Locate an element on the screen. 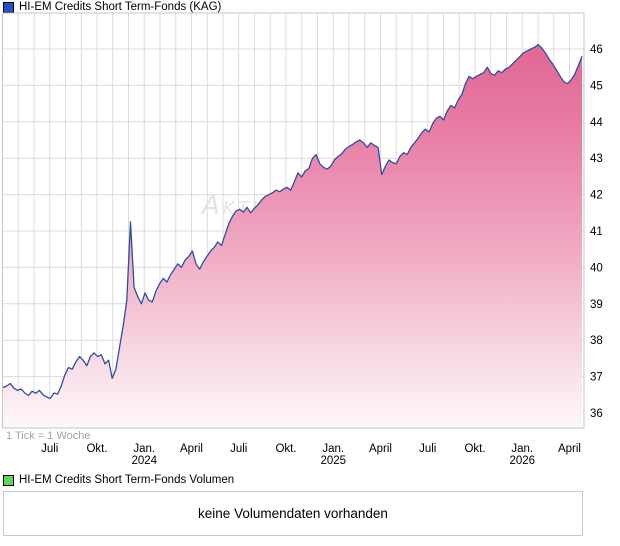 This screenshot has width=620, height=546. y-axis-tick-label: 40 is located at coordinates (596, 268).